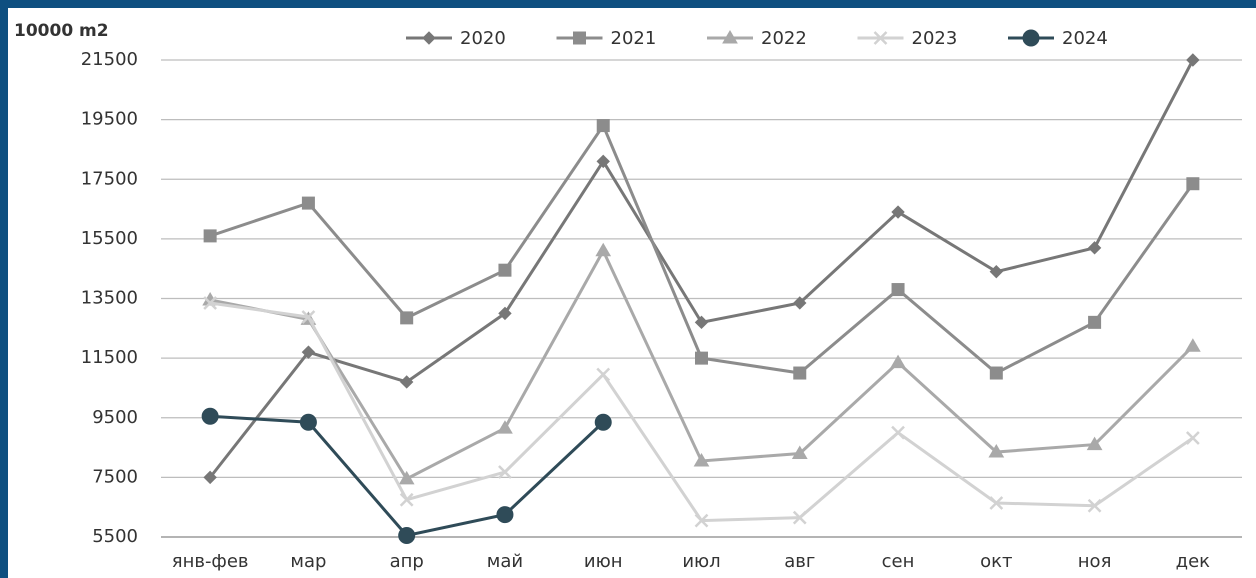  What do you see at coordinates (483, 38) in the screenshot?
I see `legend-label: 2020` at bounding box center [483, 38].